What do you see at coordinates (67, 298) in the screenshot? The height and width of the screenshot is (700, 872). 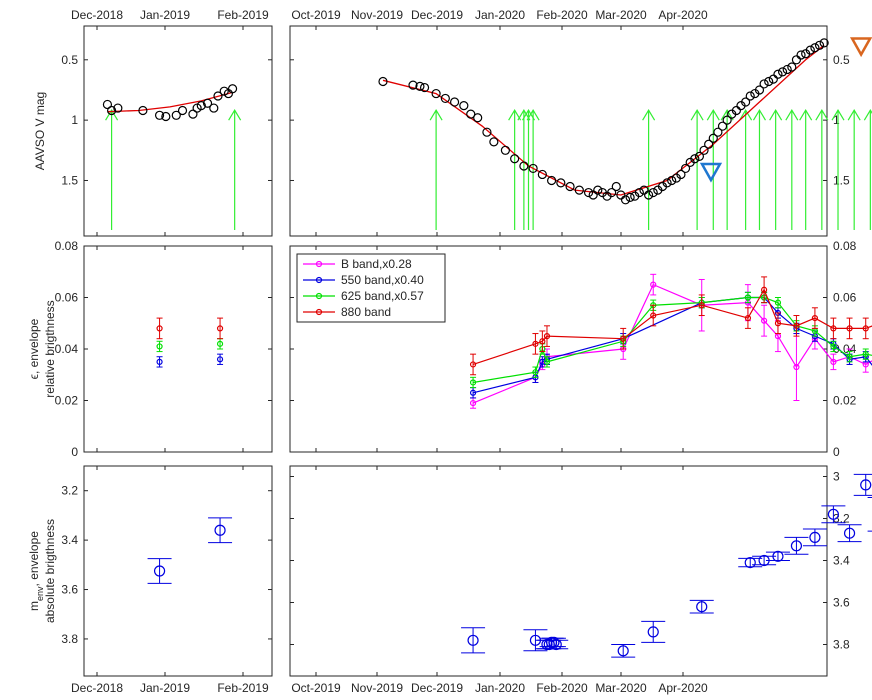 I see `y-tick-label-left: 0.06` at bounding box center [67, 298].